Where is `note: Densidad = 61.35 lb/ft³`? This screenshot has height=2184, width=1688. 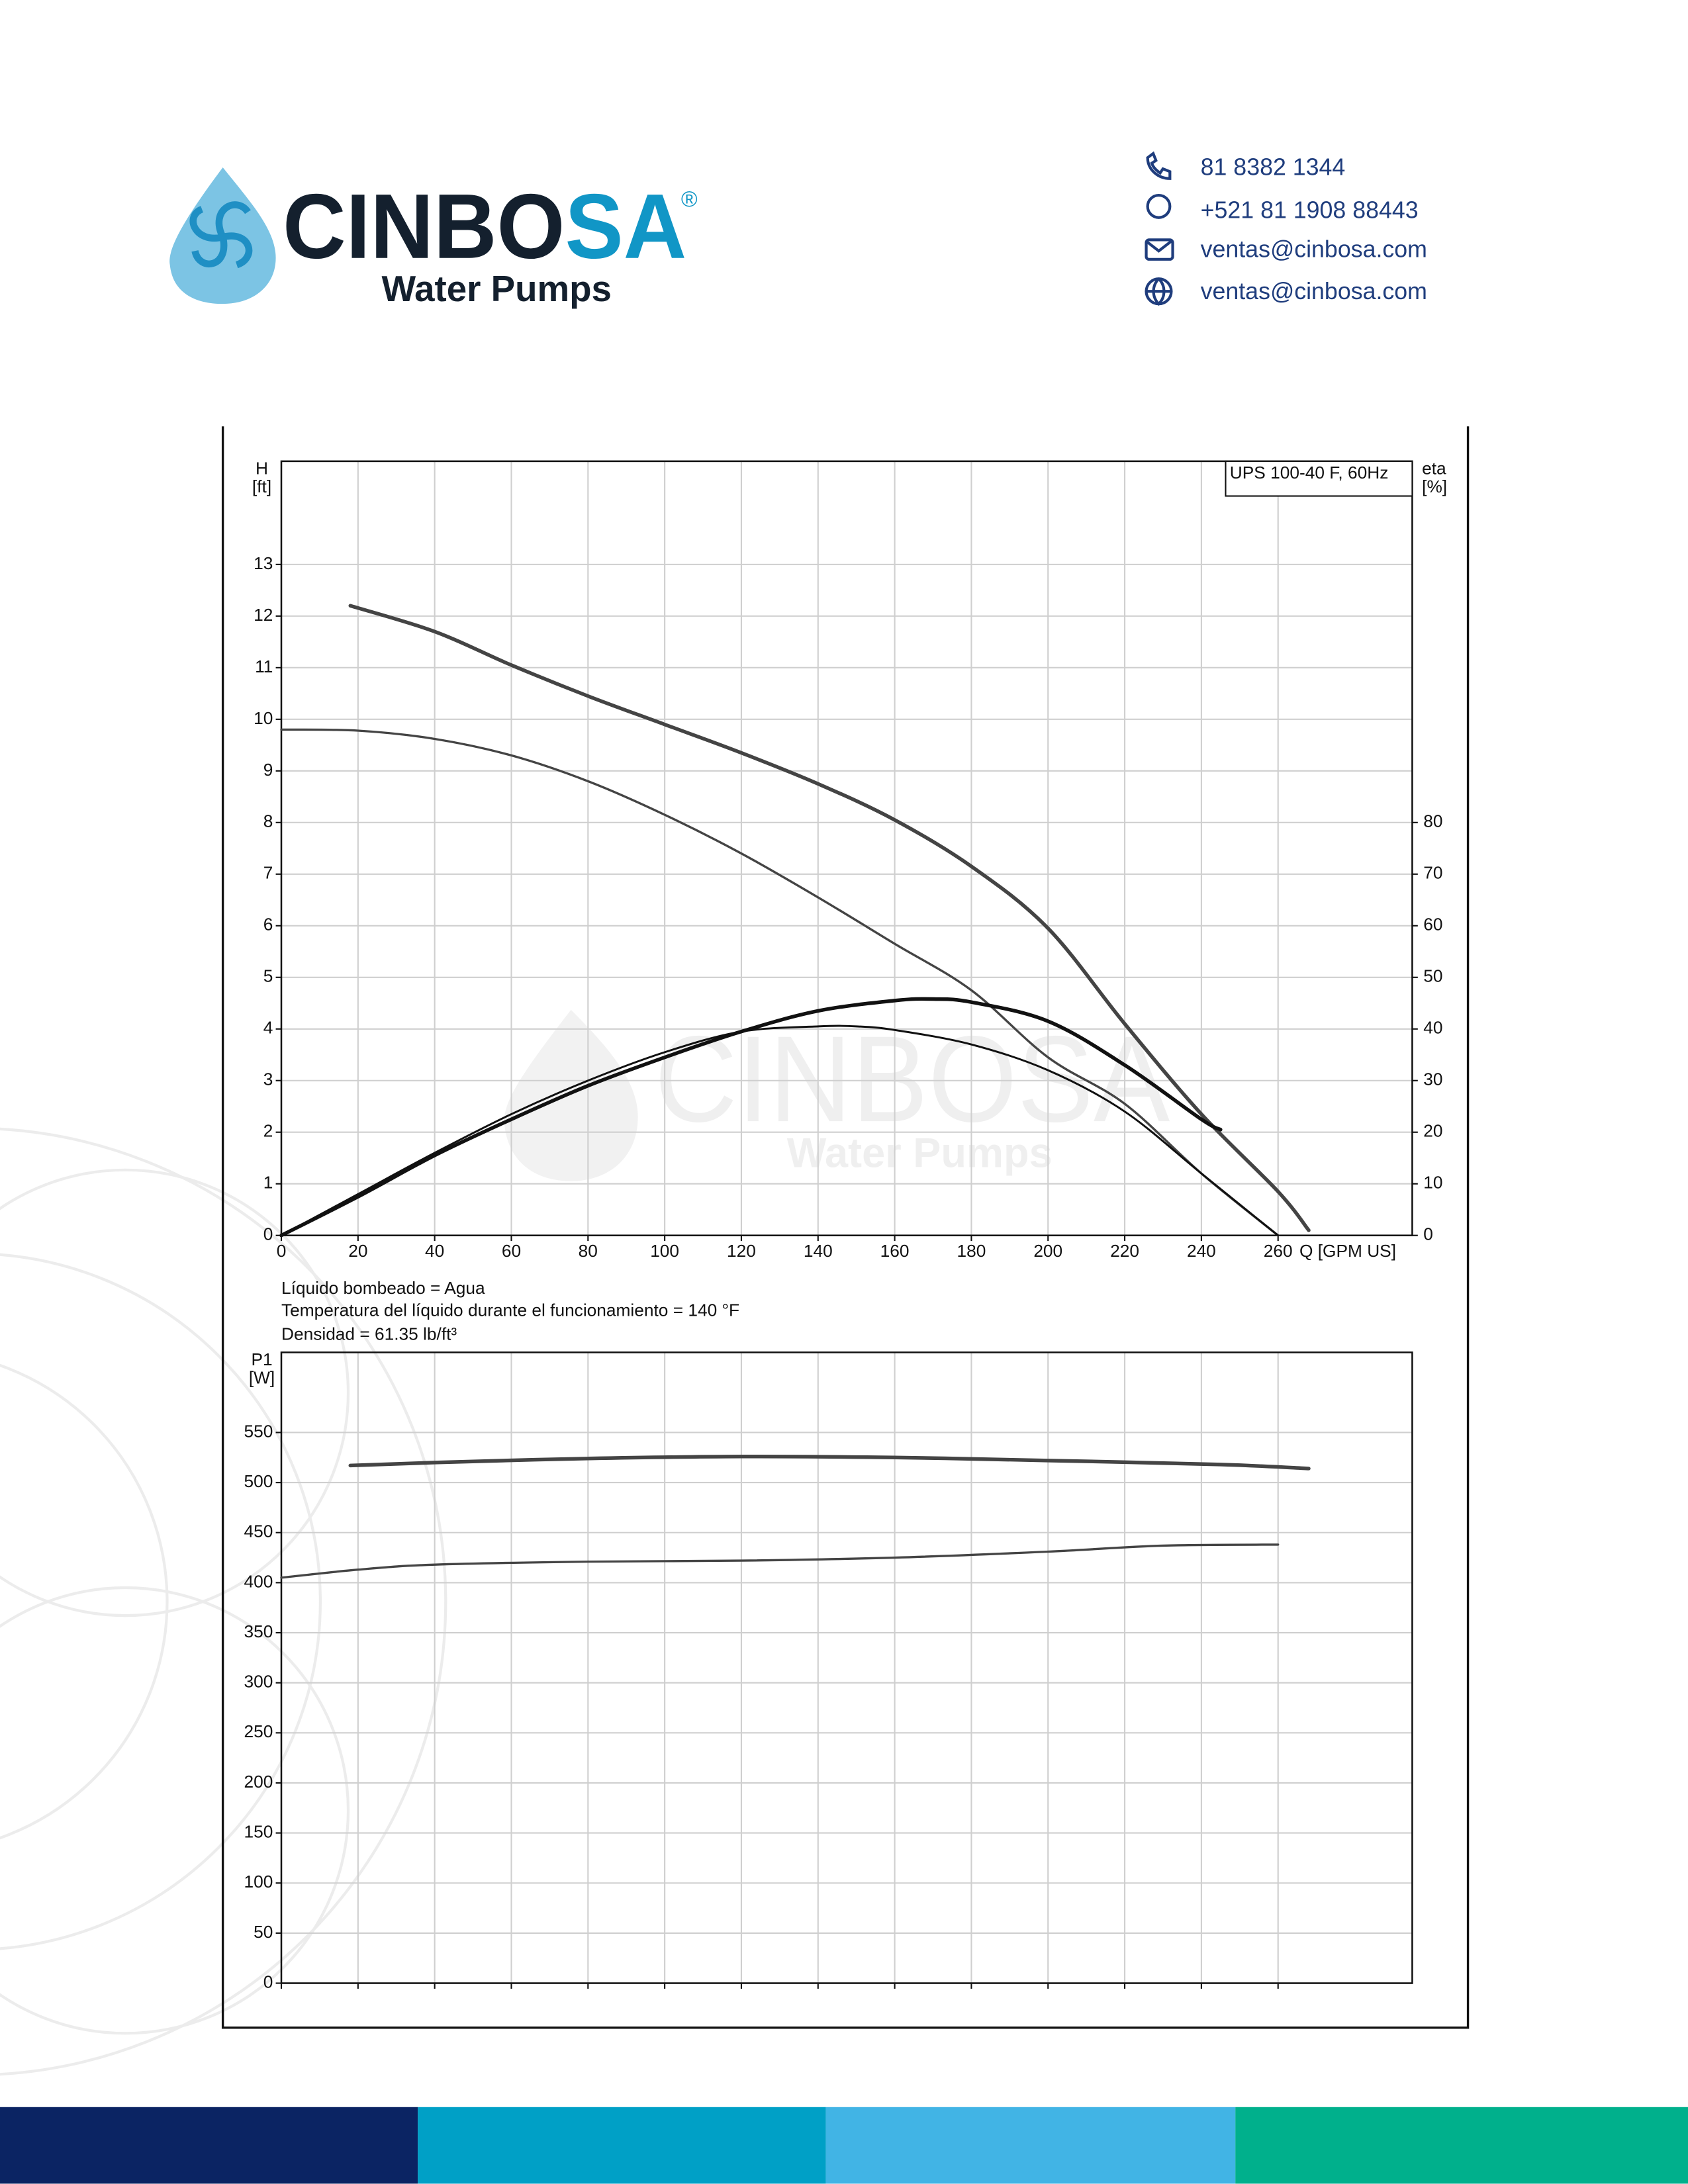 note: Densidad = 61.35 lb/ft³ is located at coordinates (369, 1334).